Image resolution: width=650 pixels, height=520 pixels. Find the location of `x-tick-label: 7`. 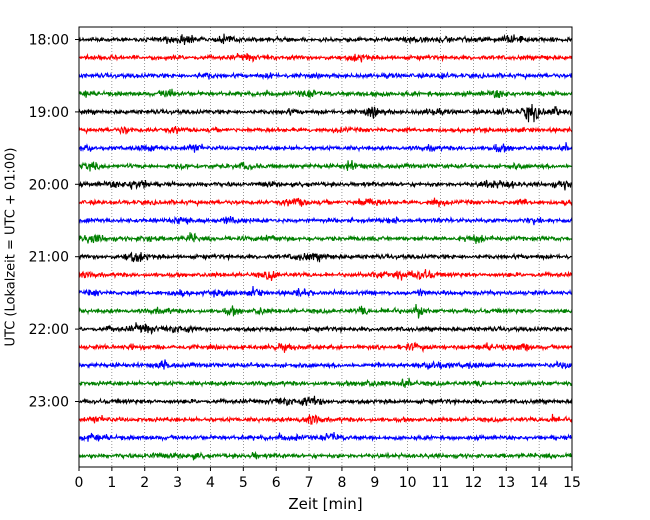

x-tick-label: 7 is located at coordinates (309, 483).